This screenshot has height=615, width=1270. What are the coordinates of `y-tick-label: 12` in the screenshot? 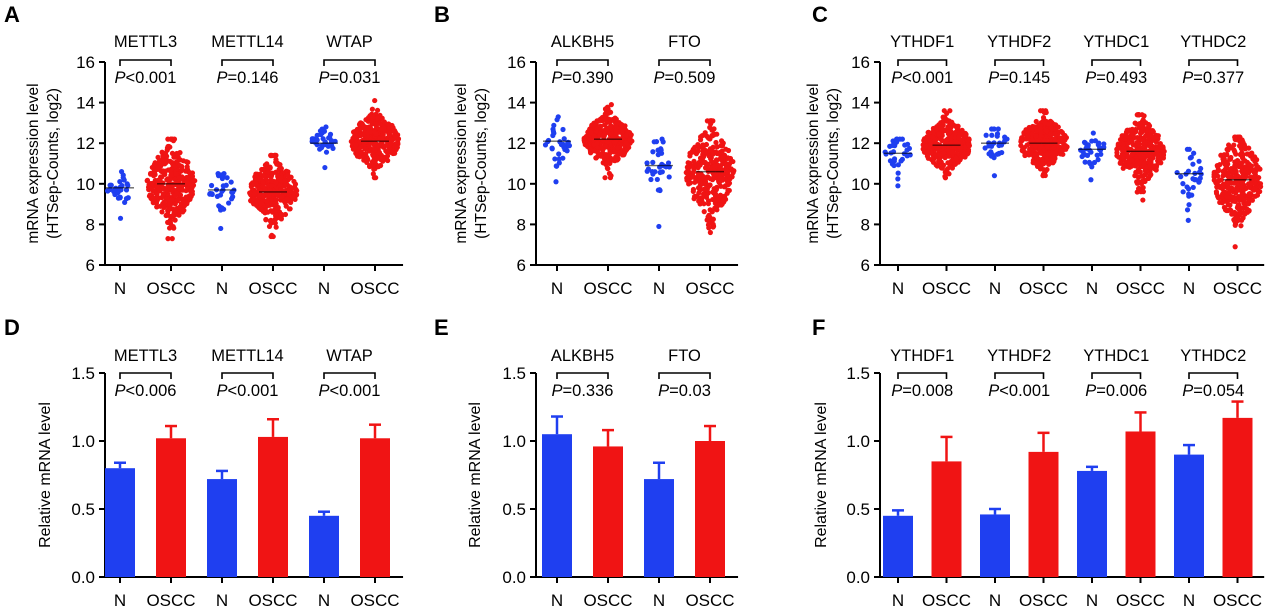 It's located at (860, 143).